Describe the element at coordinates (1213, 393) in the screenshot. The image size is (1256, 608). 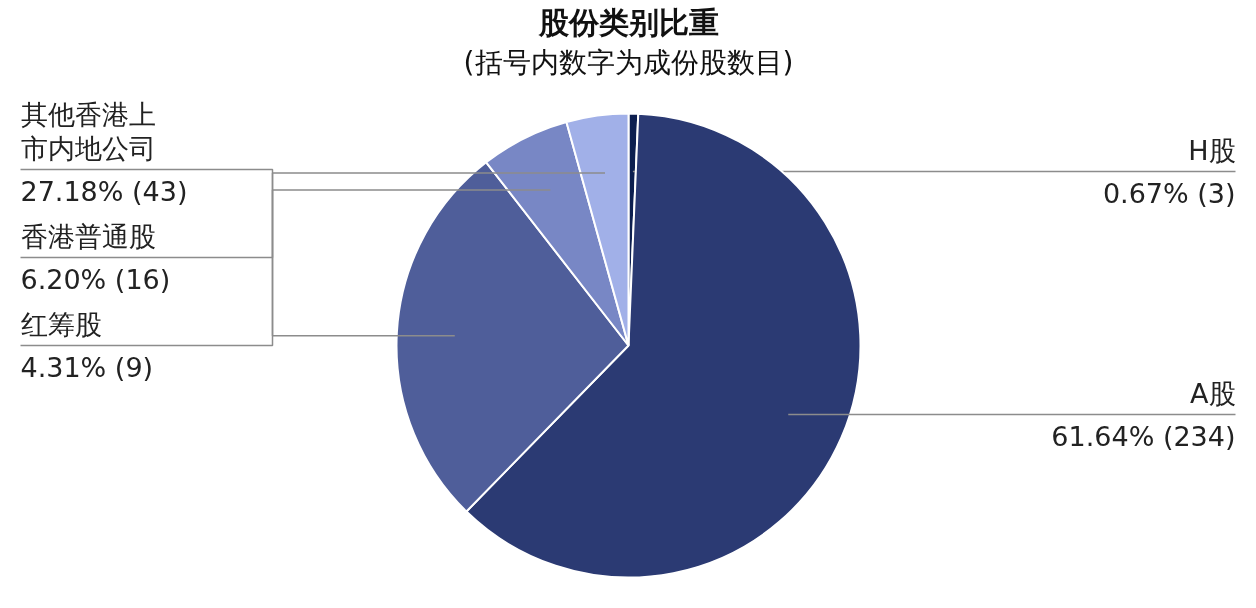
I see `slice-label: A股` at that location.